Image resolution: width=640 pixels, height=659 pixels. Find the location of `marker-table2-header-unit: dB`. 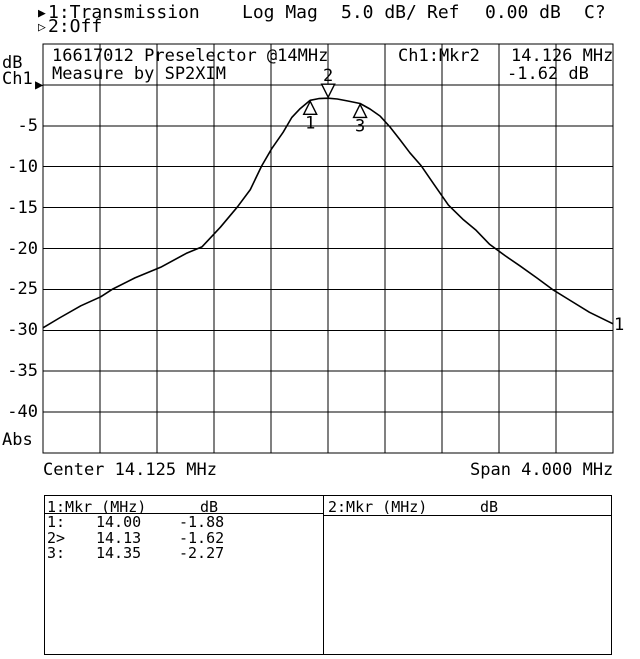

marker-table2-header-unit: dB is located at coordinates (489, 507).